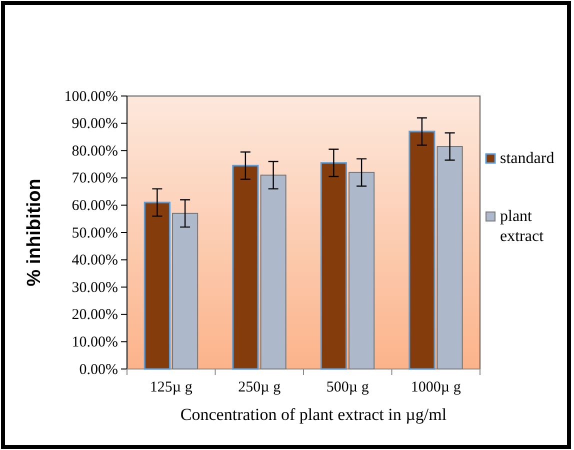  Describe the element at coordinates (95, 260) in the screenshot. I see `y-tick-label: 40.00%` at that location.